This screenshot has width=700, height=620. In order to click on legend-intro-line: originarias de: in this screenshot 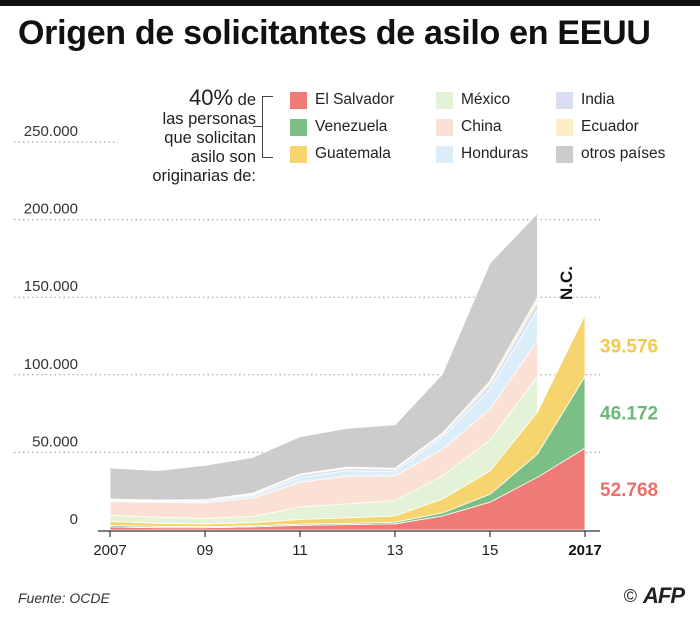, I will do `click(204, 176)`.